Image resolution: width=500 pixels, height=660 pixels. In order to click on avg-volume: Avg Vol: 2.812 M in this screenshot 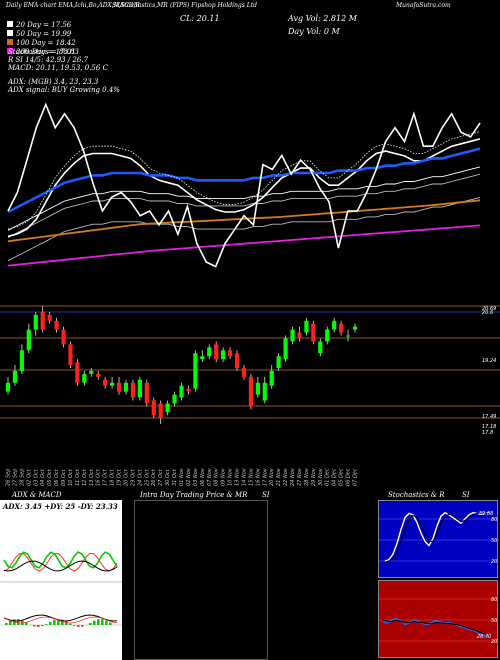, I will do `click(322, 18)`.